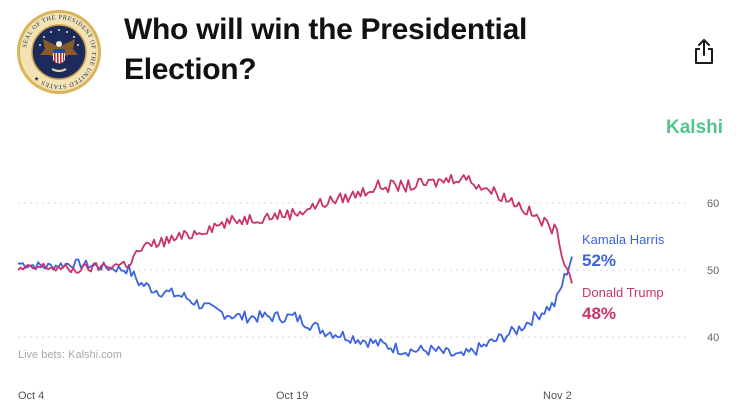 The height and width of the screenshot is (416, 749). What do you see at coordinates (557, 396) in the screenshot?
I see `x-tick-label: Nov 2` at bounding box center [557, 396].